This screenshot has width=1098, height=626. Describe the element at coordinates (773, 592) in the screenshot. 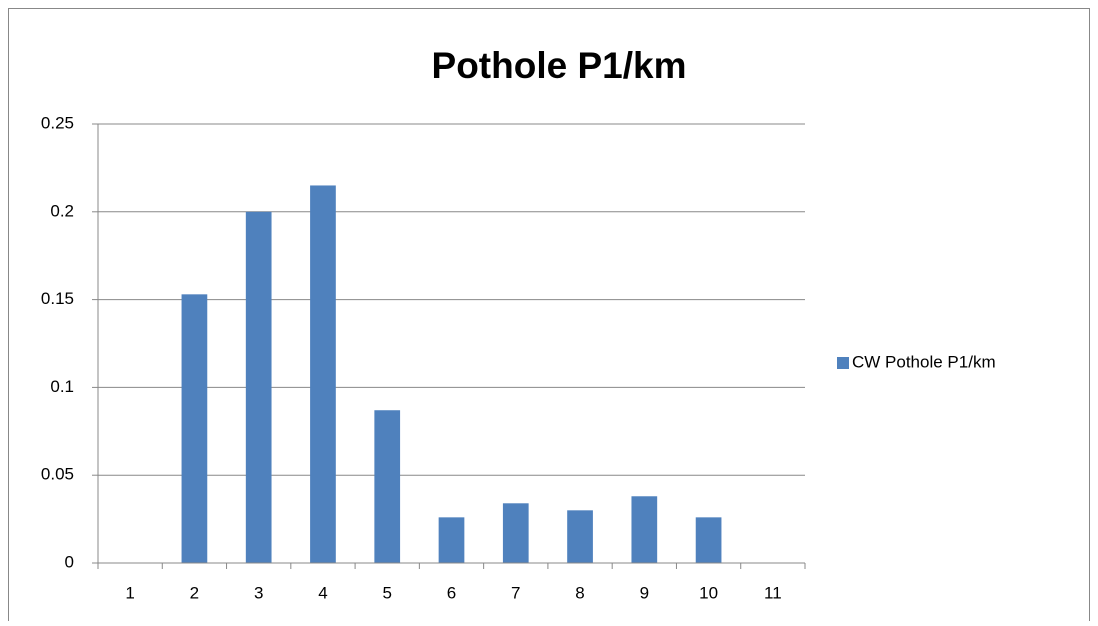

I see `x-tick-label: 11` at that location.